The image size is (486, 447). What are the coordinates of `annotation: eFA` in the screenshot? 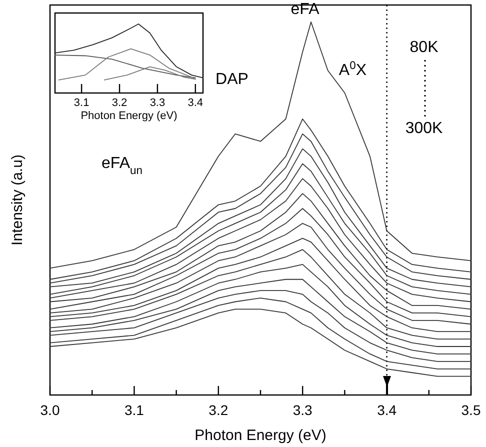 It's located at (305, 9).